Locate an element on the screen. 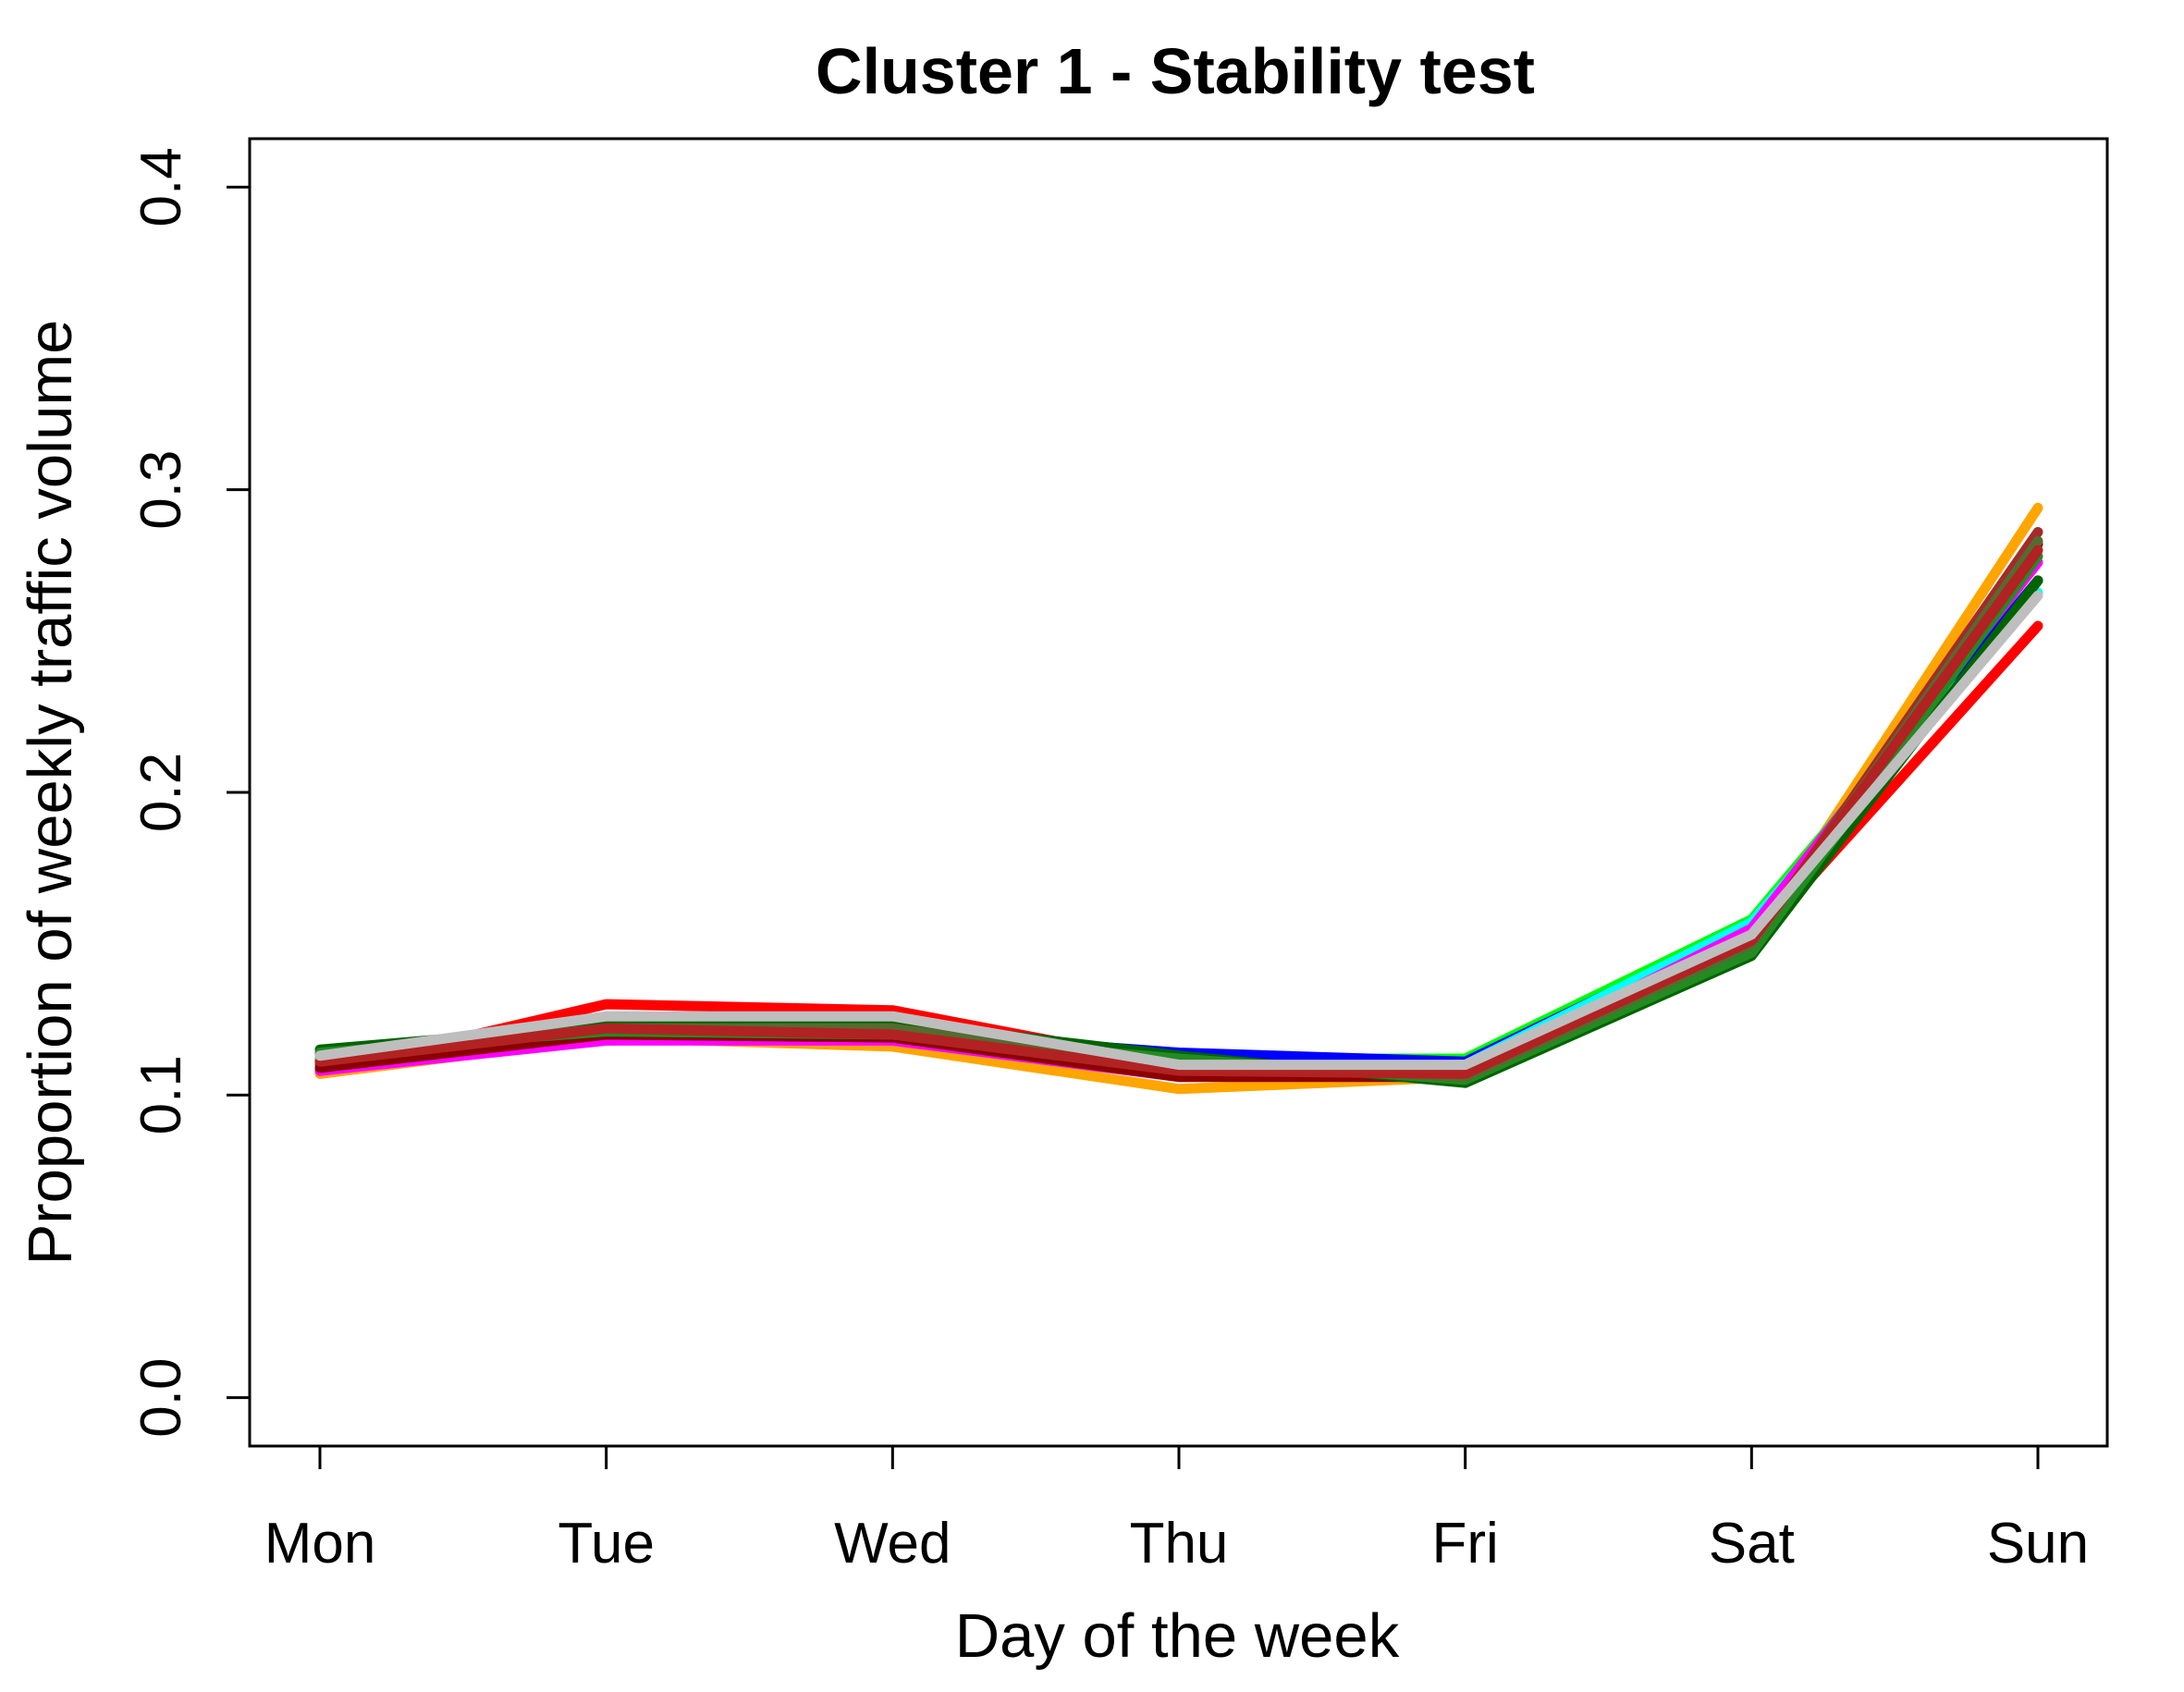 The image size is (2184, 1692). x-tick-label: Fri is located at coordinates (1465, 1544).